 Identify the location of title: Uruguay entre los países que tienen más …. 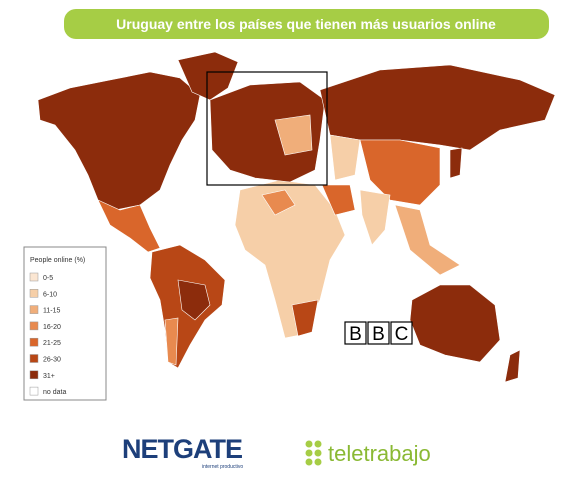
(306, 24).